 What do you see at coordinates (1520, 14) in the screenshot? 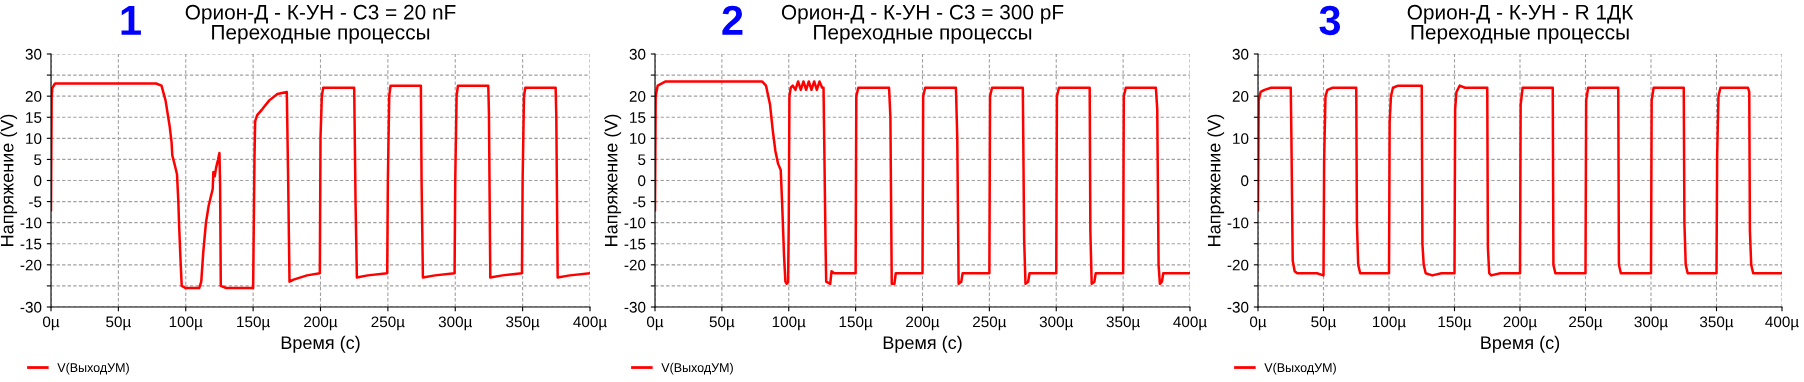
I see `chart-title: Орион-Д - К-УН - R 1ДК` at bounding box center [1520, 14].